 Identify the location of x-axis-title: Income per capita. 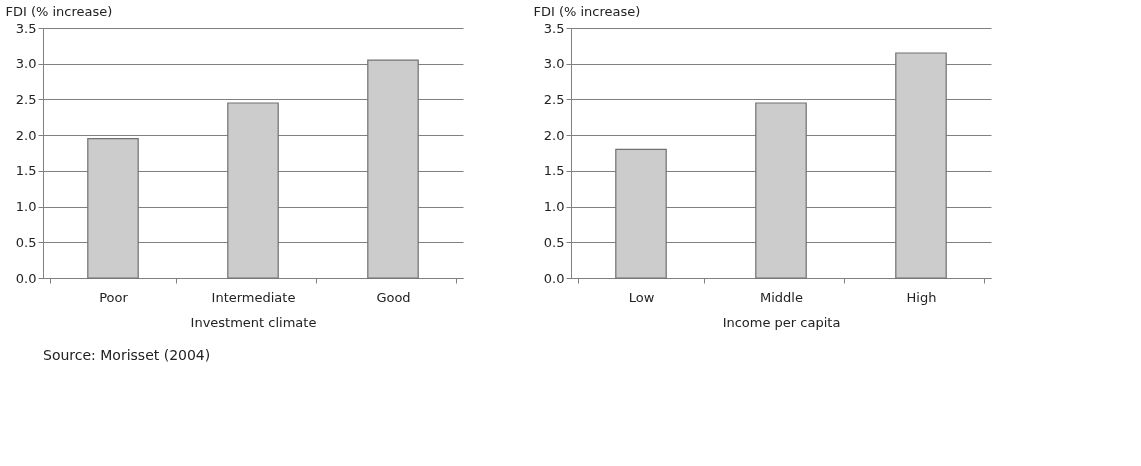
(781, 322).